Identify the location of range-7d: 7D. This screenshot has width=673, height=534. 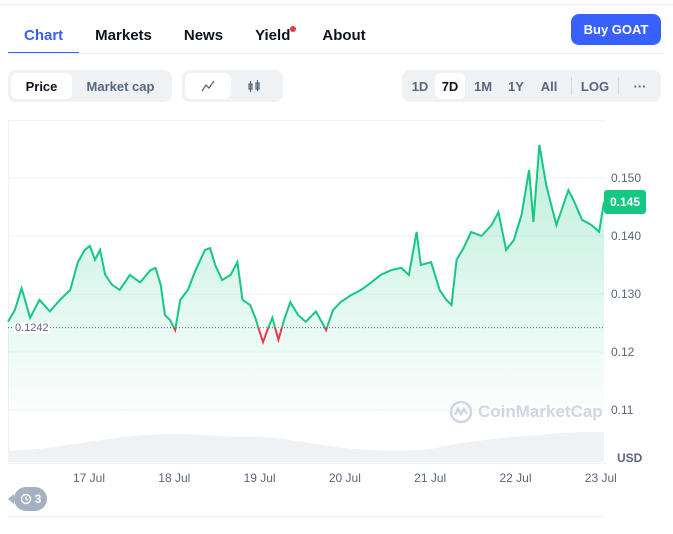
(450, 86).